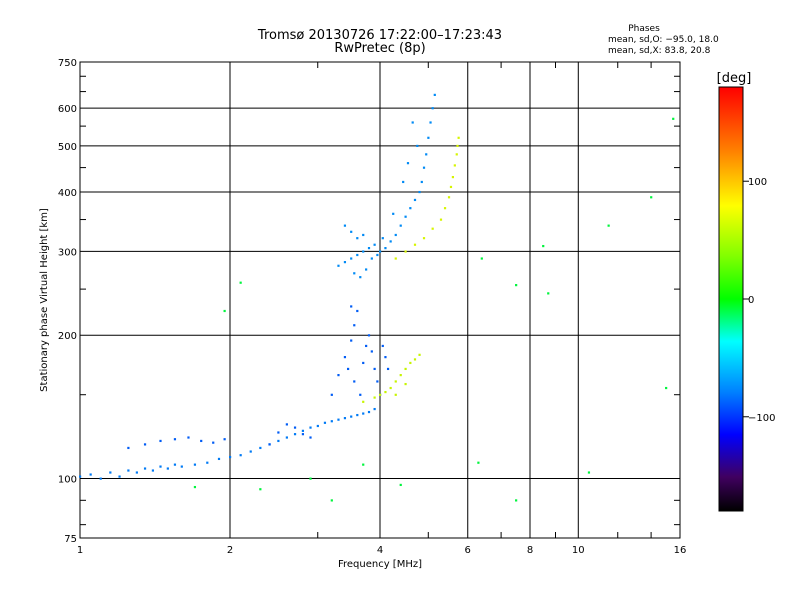 The width and height of the screenshot is (800, 600). What do you see at coordinates (530, 550) in the screenshot?
I see `x-tick-label: 8` at bounding box center [530, 550].